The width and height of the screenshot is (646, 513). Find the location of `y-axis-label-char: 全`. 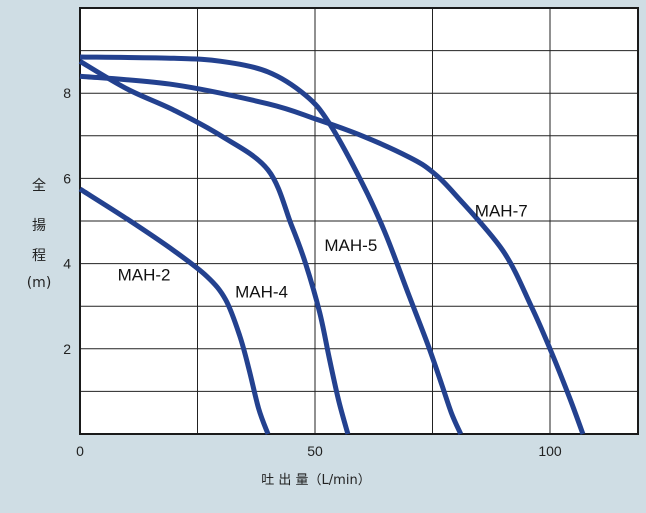

y-axis-label-char: 全 is located at coordinates (39, 185).